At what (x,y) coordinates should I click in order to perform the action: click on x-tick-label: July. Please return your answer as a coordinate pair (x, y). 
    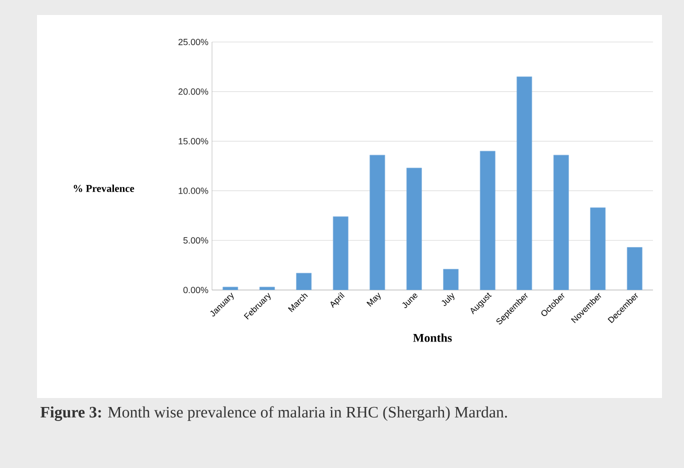
    Looking at the image, I should click on (448, 299).